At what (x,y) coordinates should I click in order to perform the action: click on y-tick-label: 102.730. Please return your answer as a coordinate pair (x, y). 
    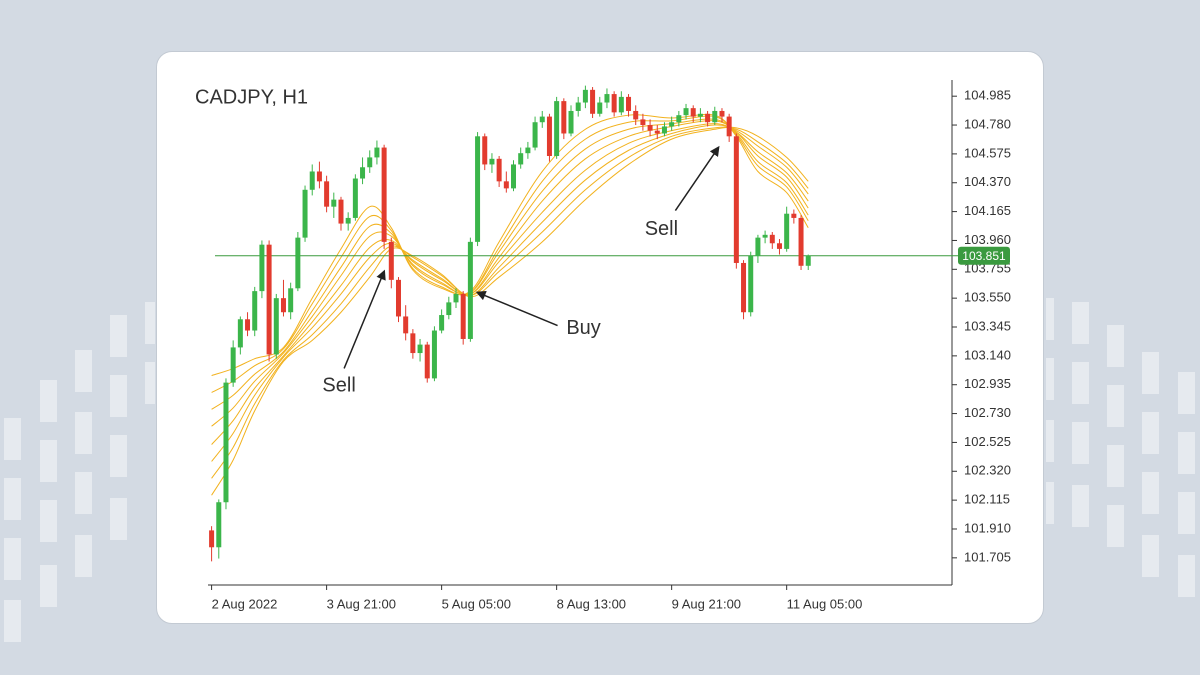
    Looking at the image, I should click on (987, 412).